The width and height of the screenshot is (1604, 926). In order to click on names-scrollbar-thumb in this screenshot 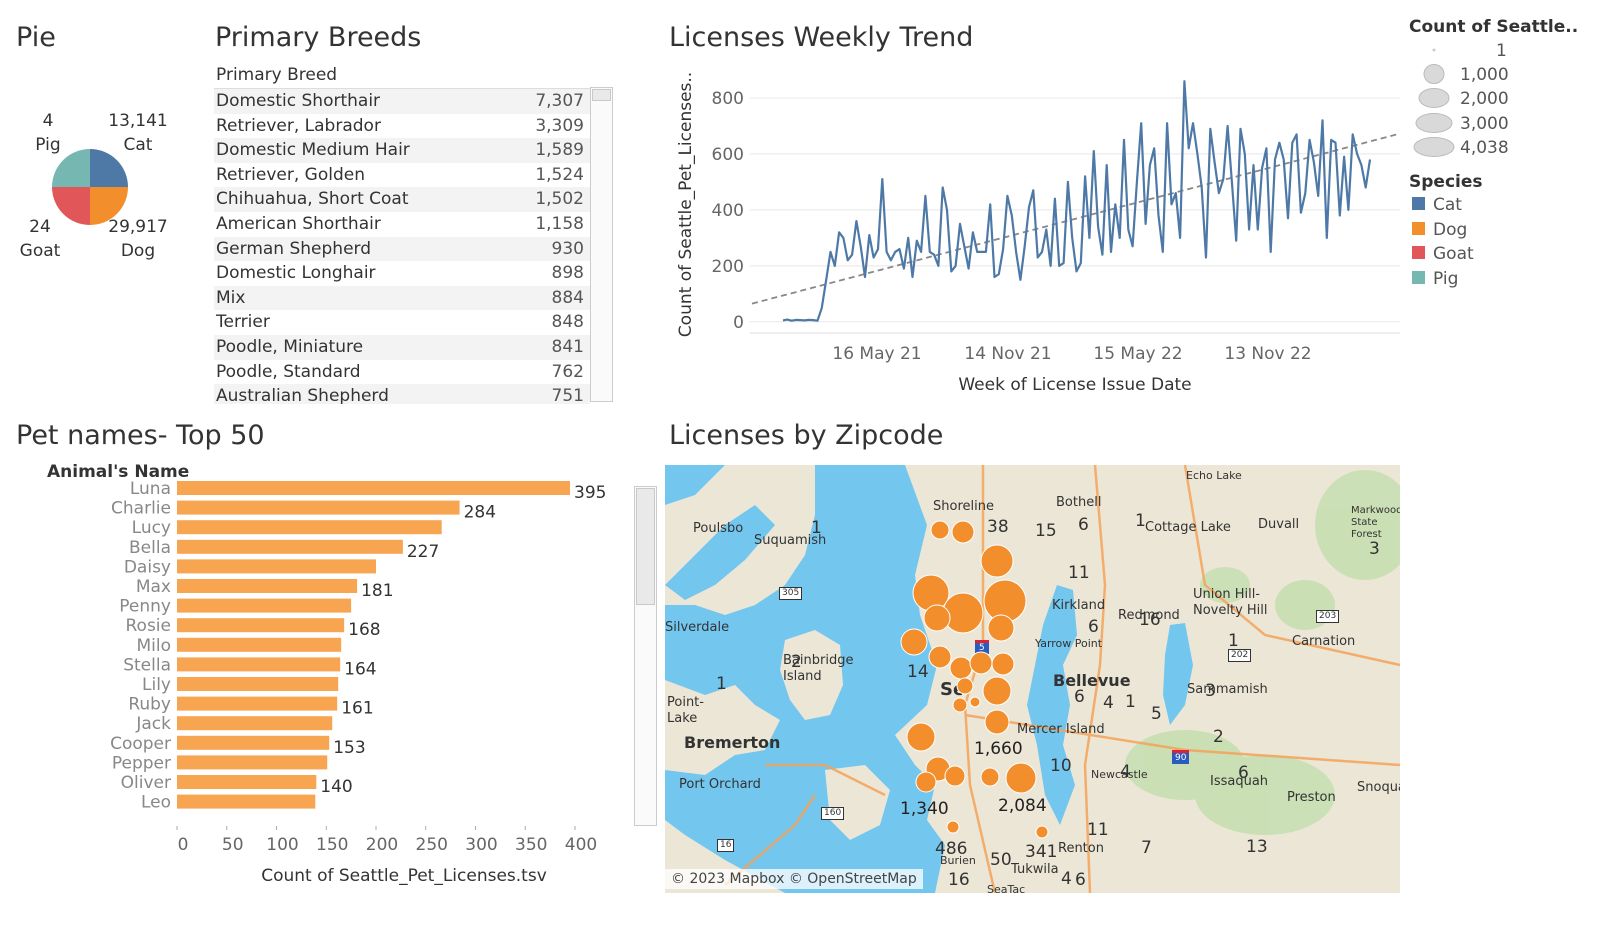, I will do `click(645, 546)`.